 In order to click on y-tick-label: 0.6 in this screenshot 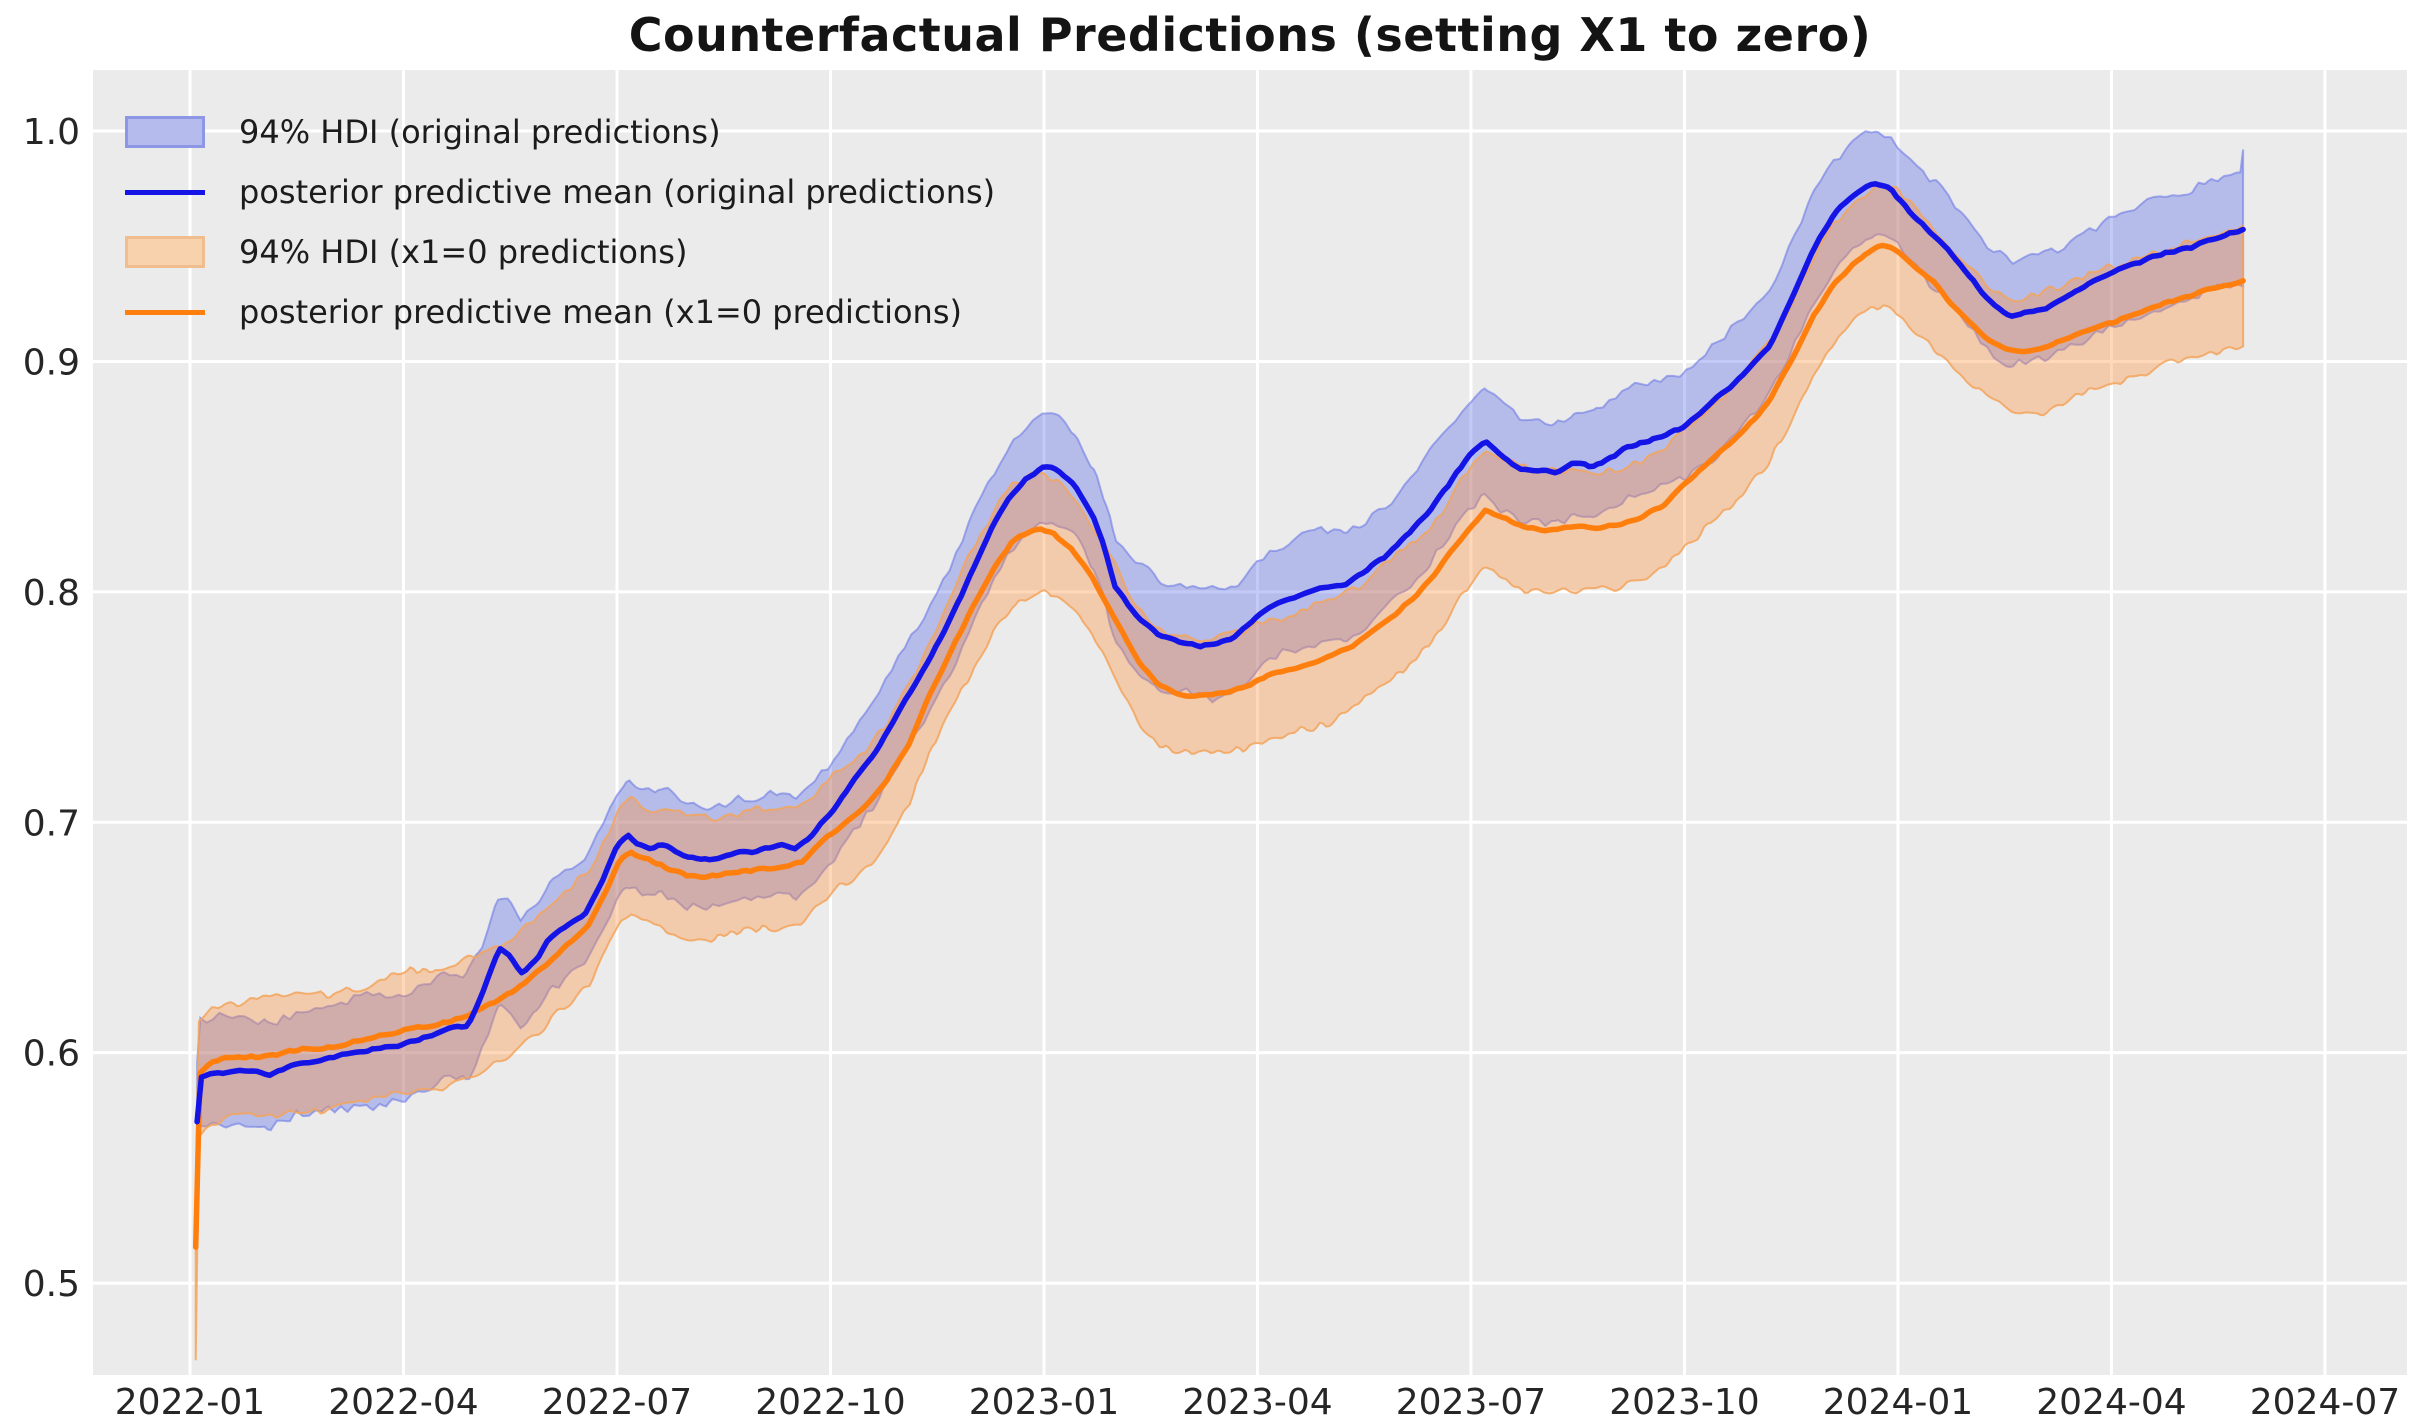, I will do `click(51, 1054)`.